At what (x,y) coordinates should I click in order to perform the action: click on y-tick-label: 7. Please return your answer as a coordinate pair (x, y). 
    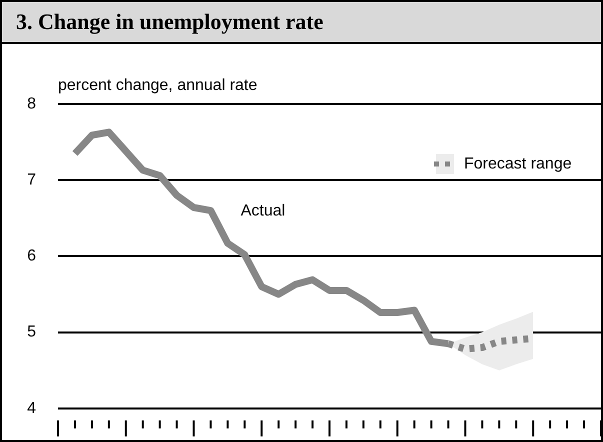
    Looking at the image, I should click on (31, 180).